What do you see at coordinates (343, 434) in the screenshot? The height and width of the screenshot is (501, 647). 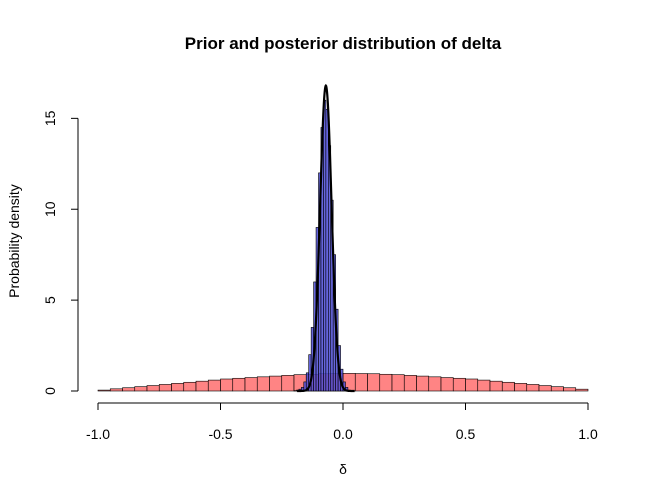 I see `x-tick-label: 0.0` at bounding box center [343, 434].